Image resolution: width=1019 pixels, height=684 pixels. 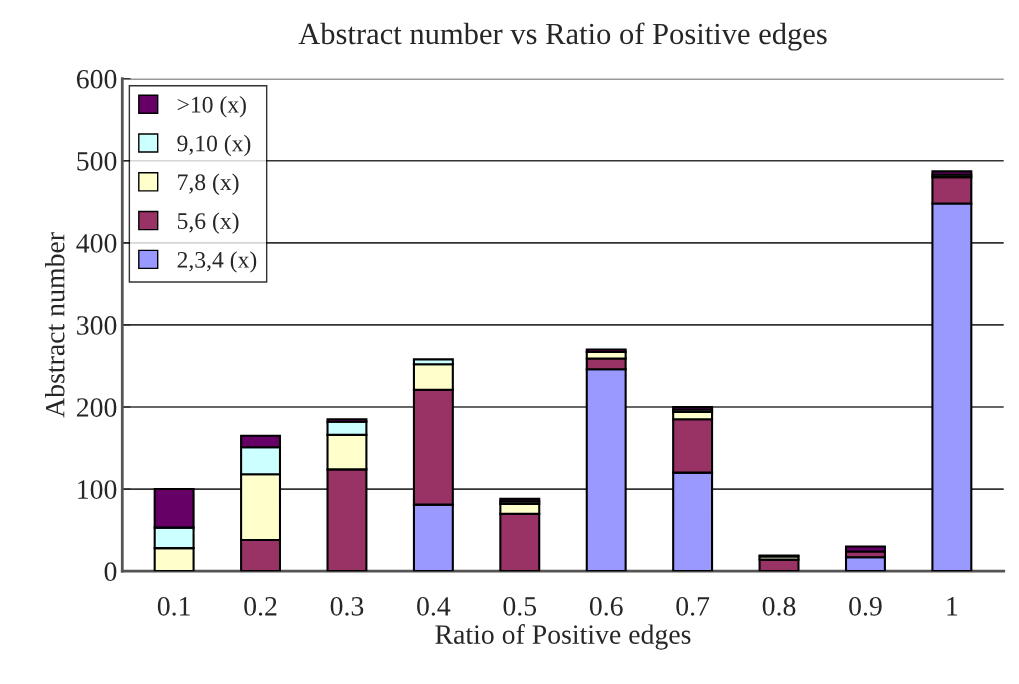 What do you see at coordinates (347, 606) in the screenshot?
I see `x-tick-label: 0.3` at bounding box center [347, 606].